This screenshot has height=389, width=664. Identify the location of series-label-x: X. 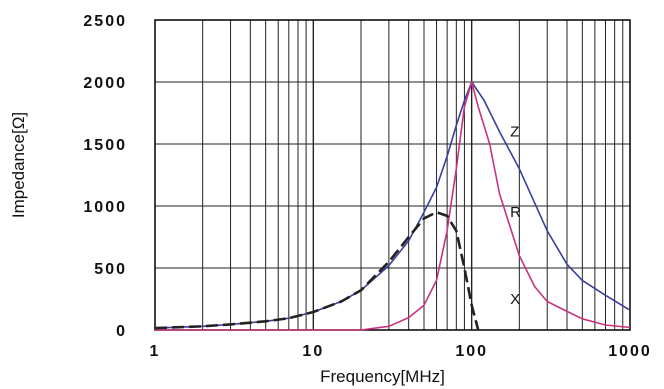
(515, 299).